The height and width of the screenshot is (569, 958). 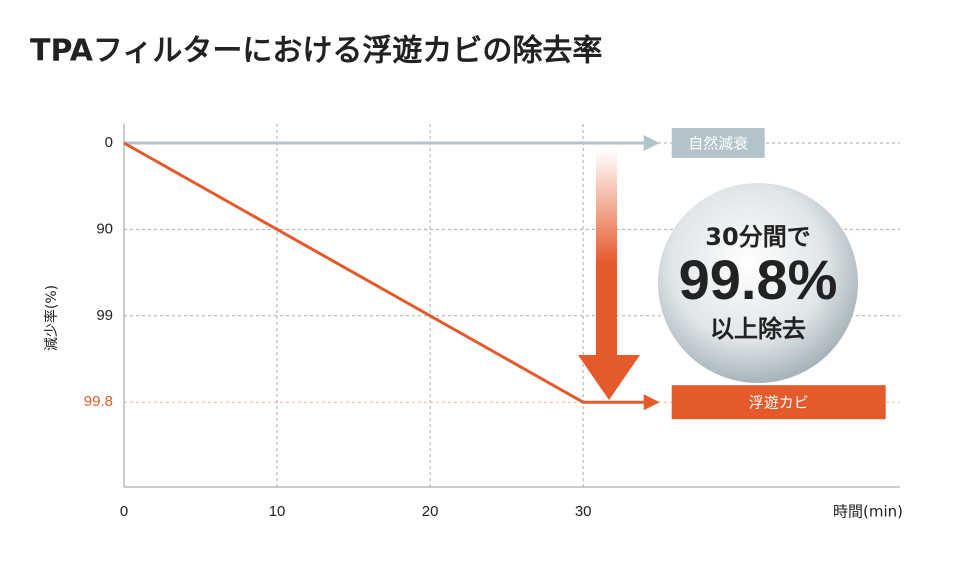 I want to click on y-tick-label: 99.8, so click(x=98, y=401).